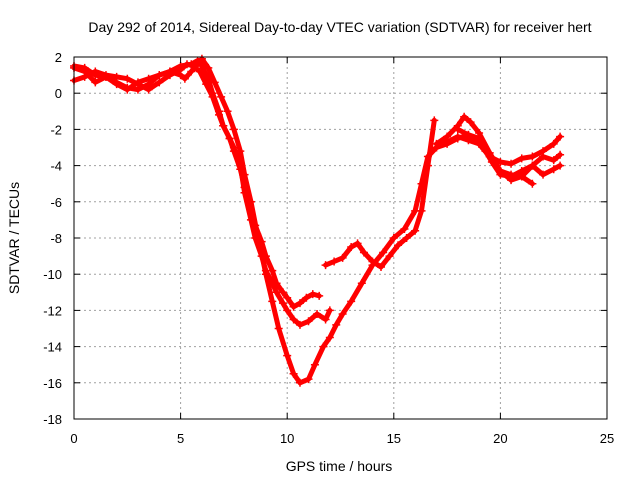 The width and height of the screenshot is (640, 480). I want to click on x-tick-label: 15, so click(394, 438).